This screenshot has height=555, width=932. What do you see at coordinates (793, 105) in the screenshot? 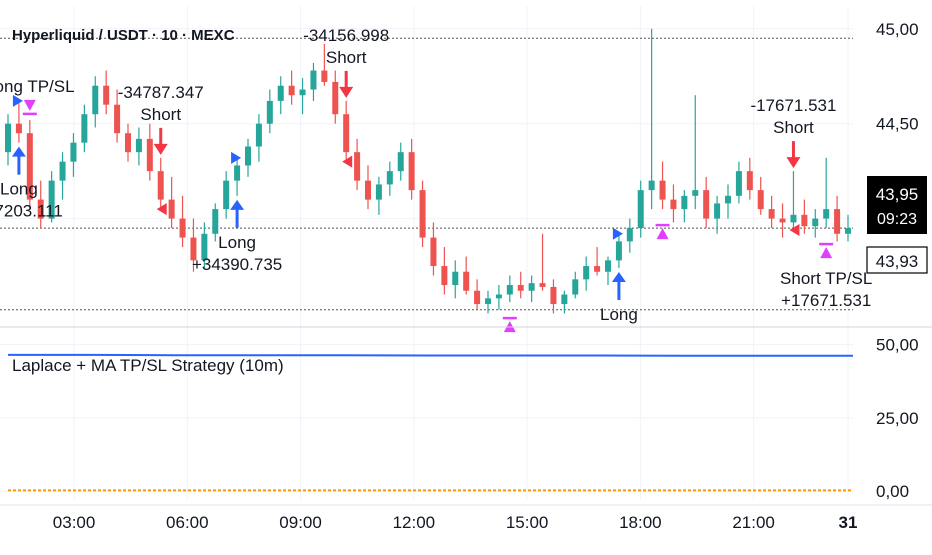
I see `short-value: -17671.531` at bounding box center [793, 105].